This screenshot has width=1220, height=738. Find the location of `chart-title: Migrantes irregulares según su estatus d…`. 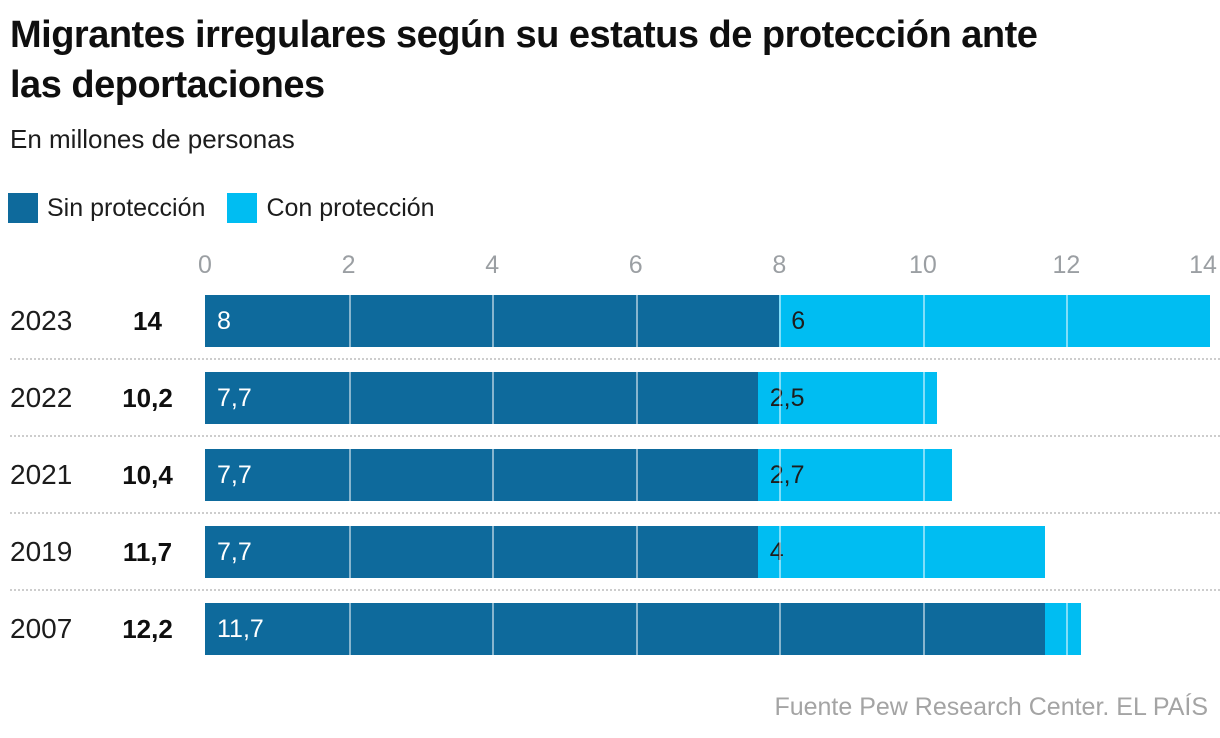

chart-title: Migrantes irregulares según su estatus d… is located at coordinates (610, 60).